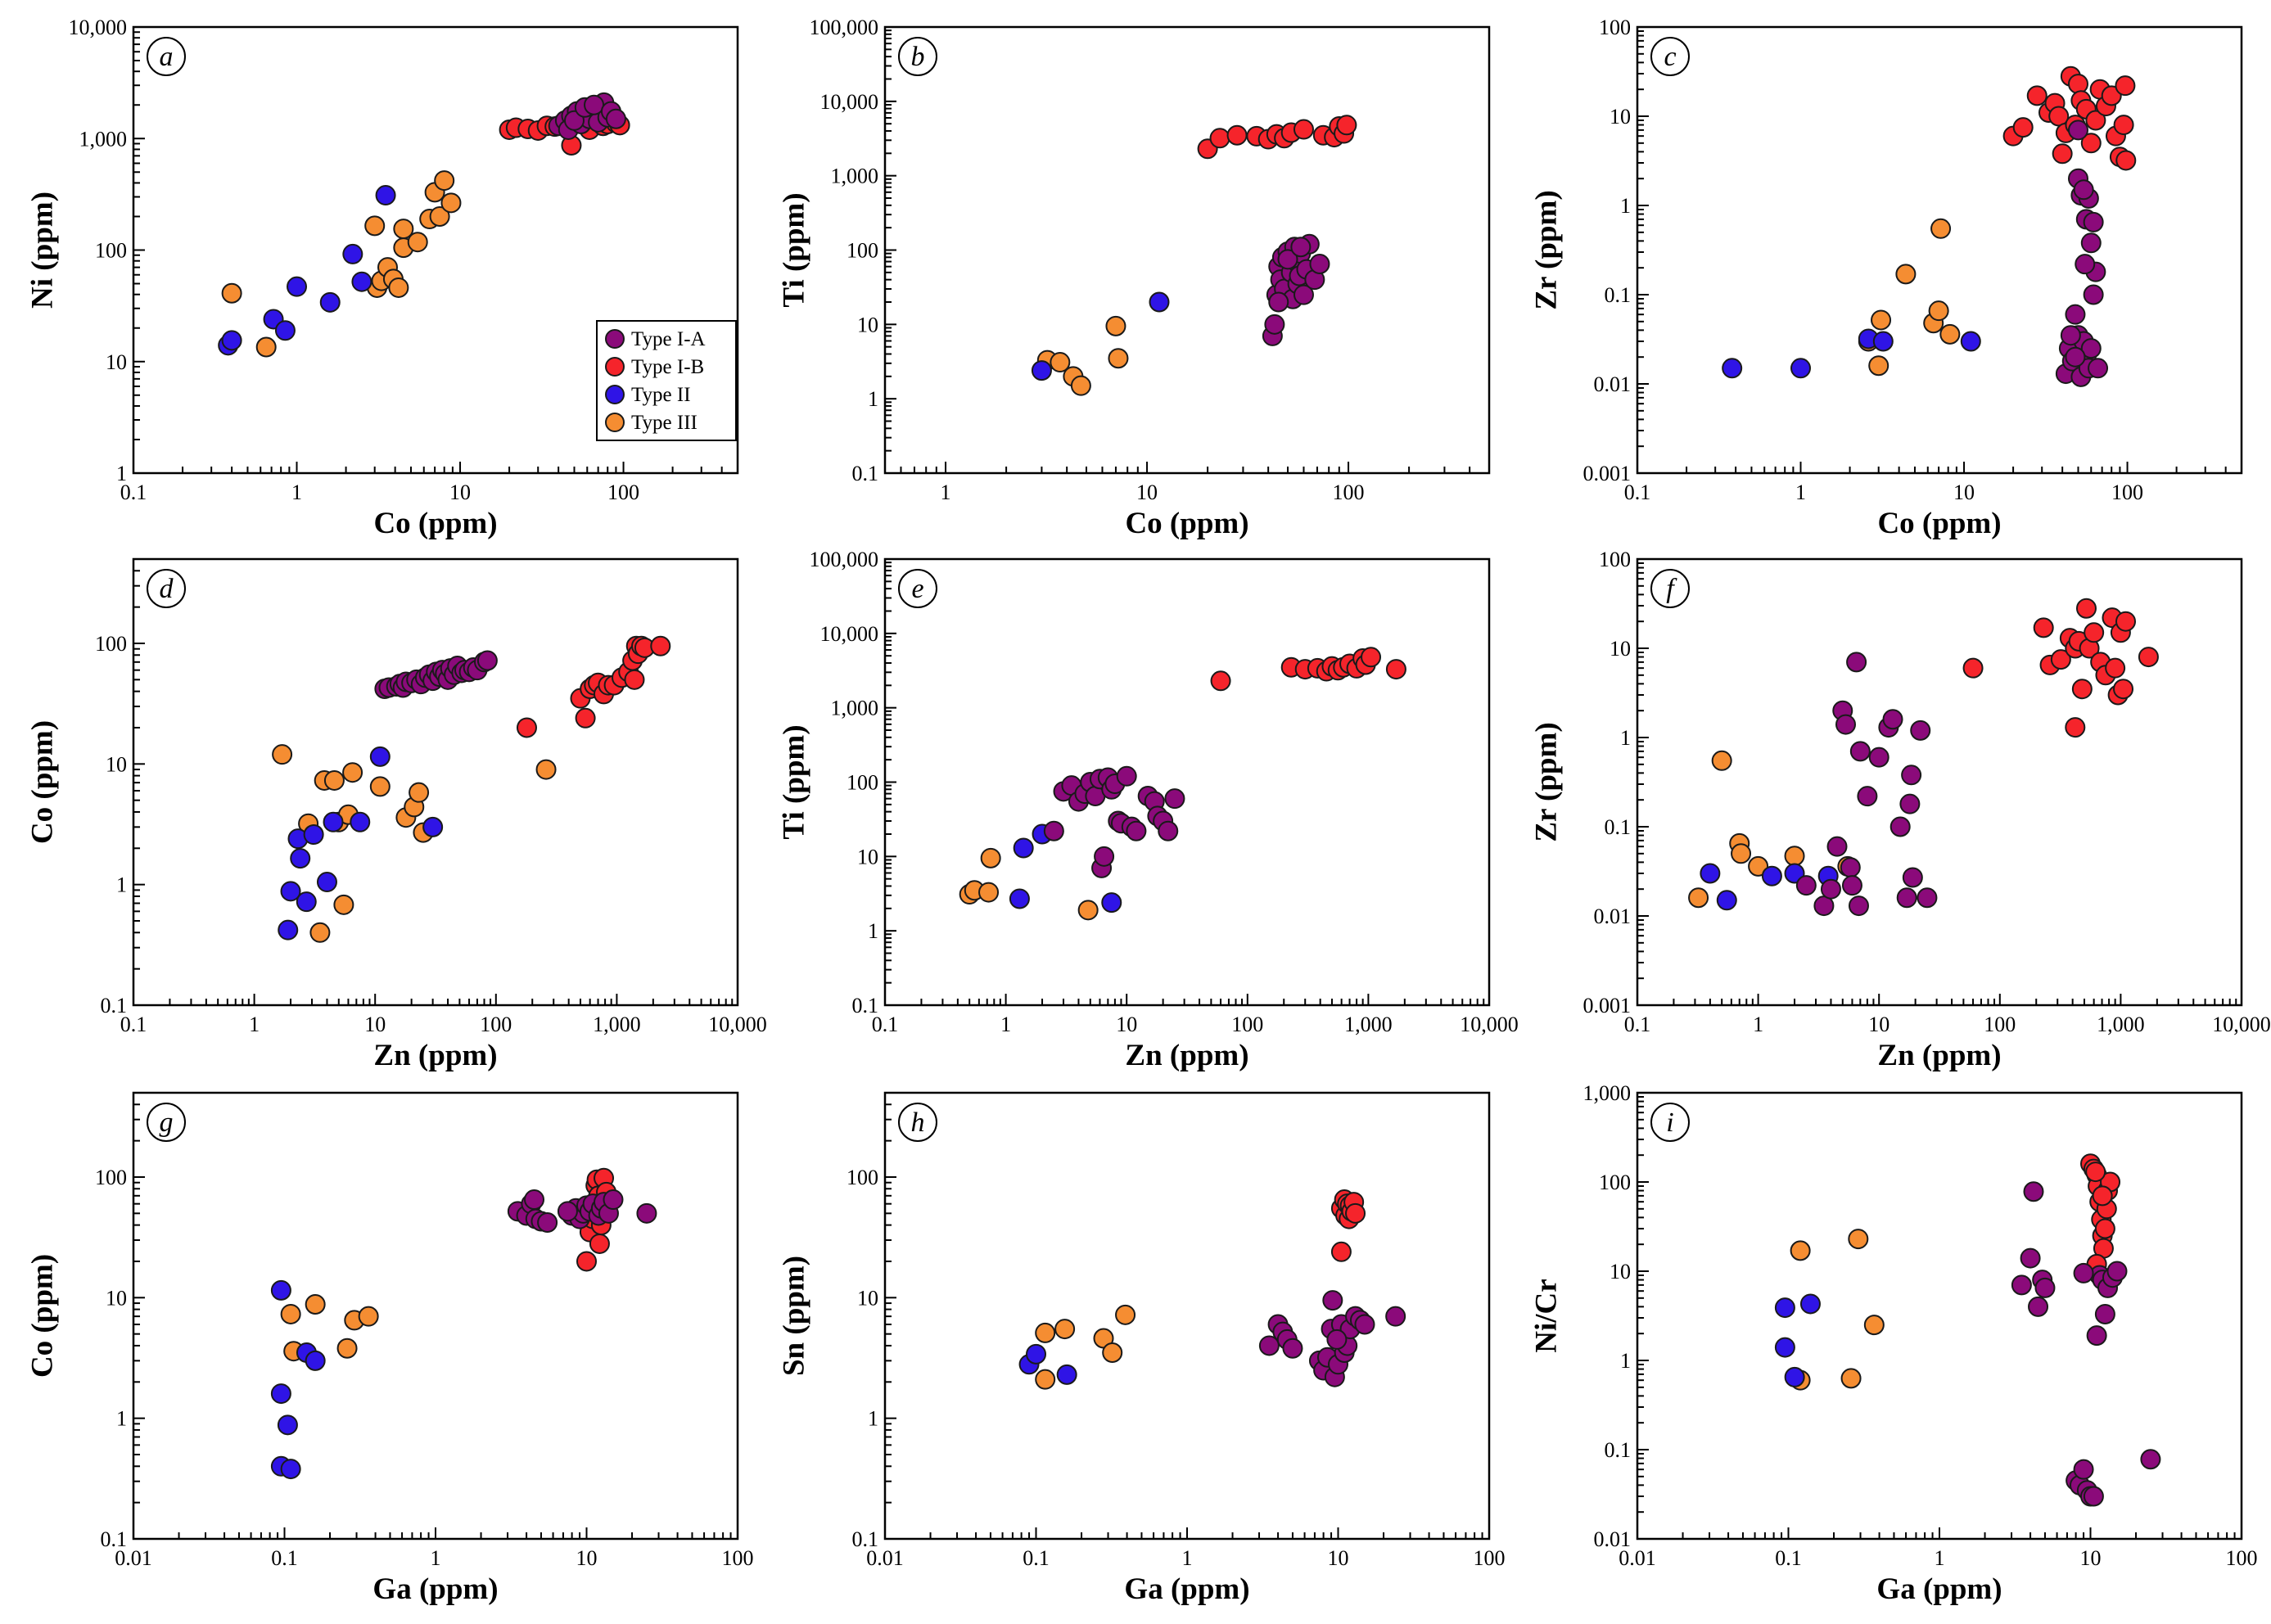  Describe the element at coordinates (849, 634) in the screenshot. I see `y-tick-label: 10,000` at that location.